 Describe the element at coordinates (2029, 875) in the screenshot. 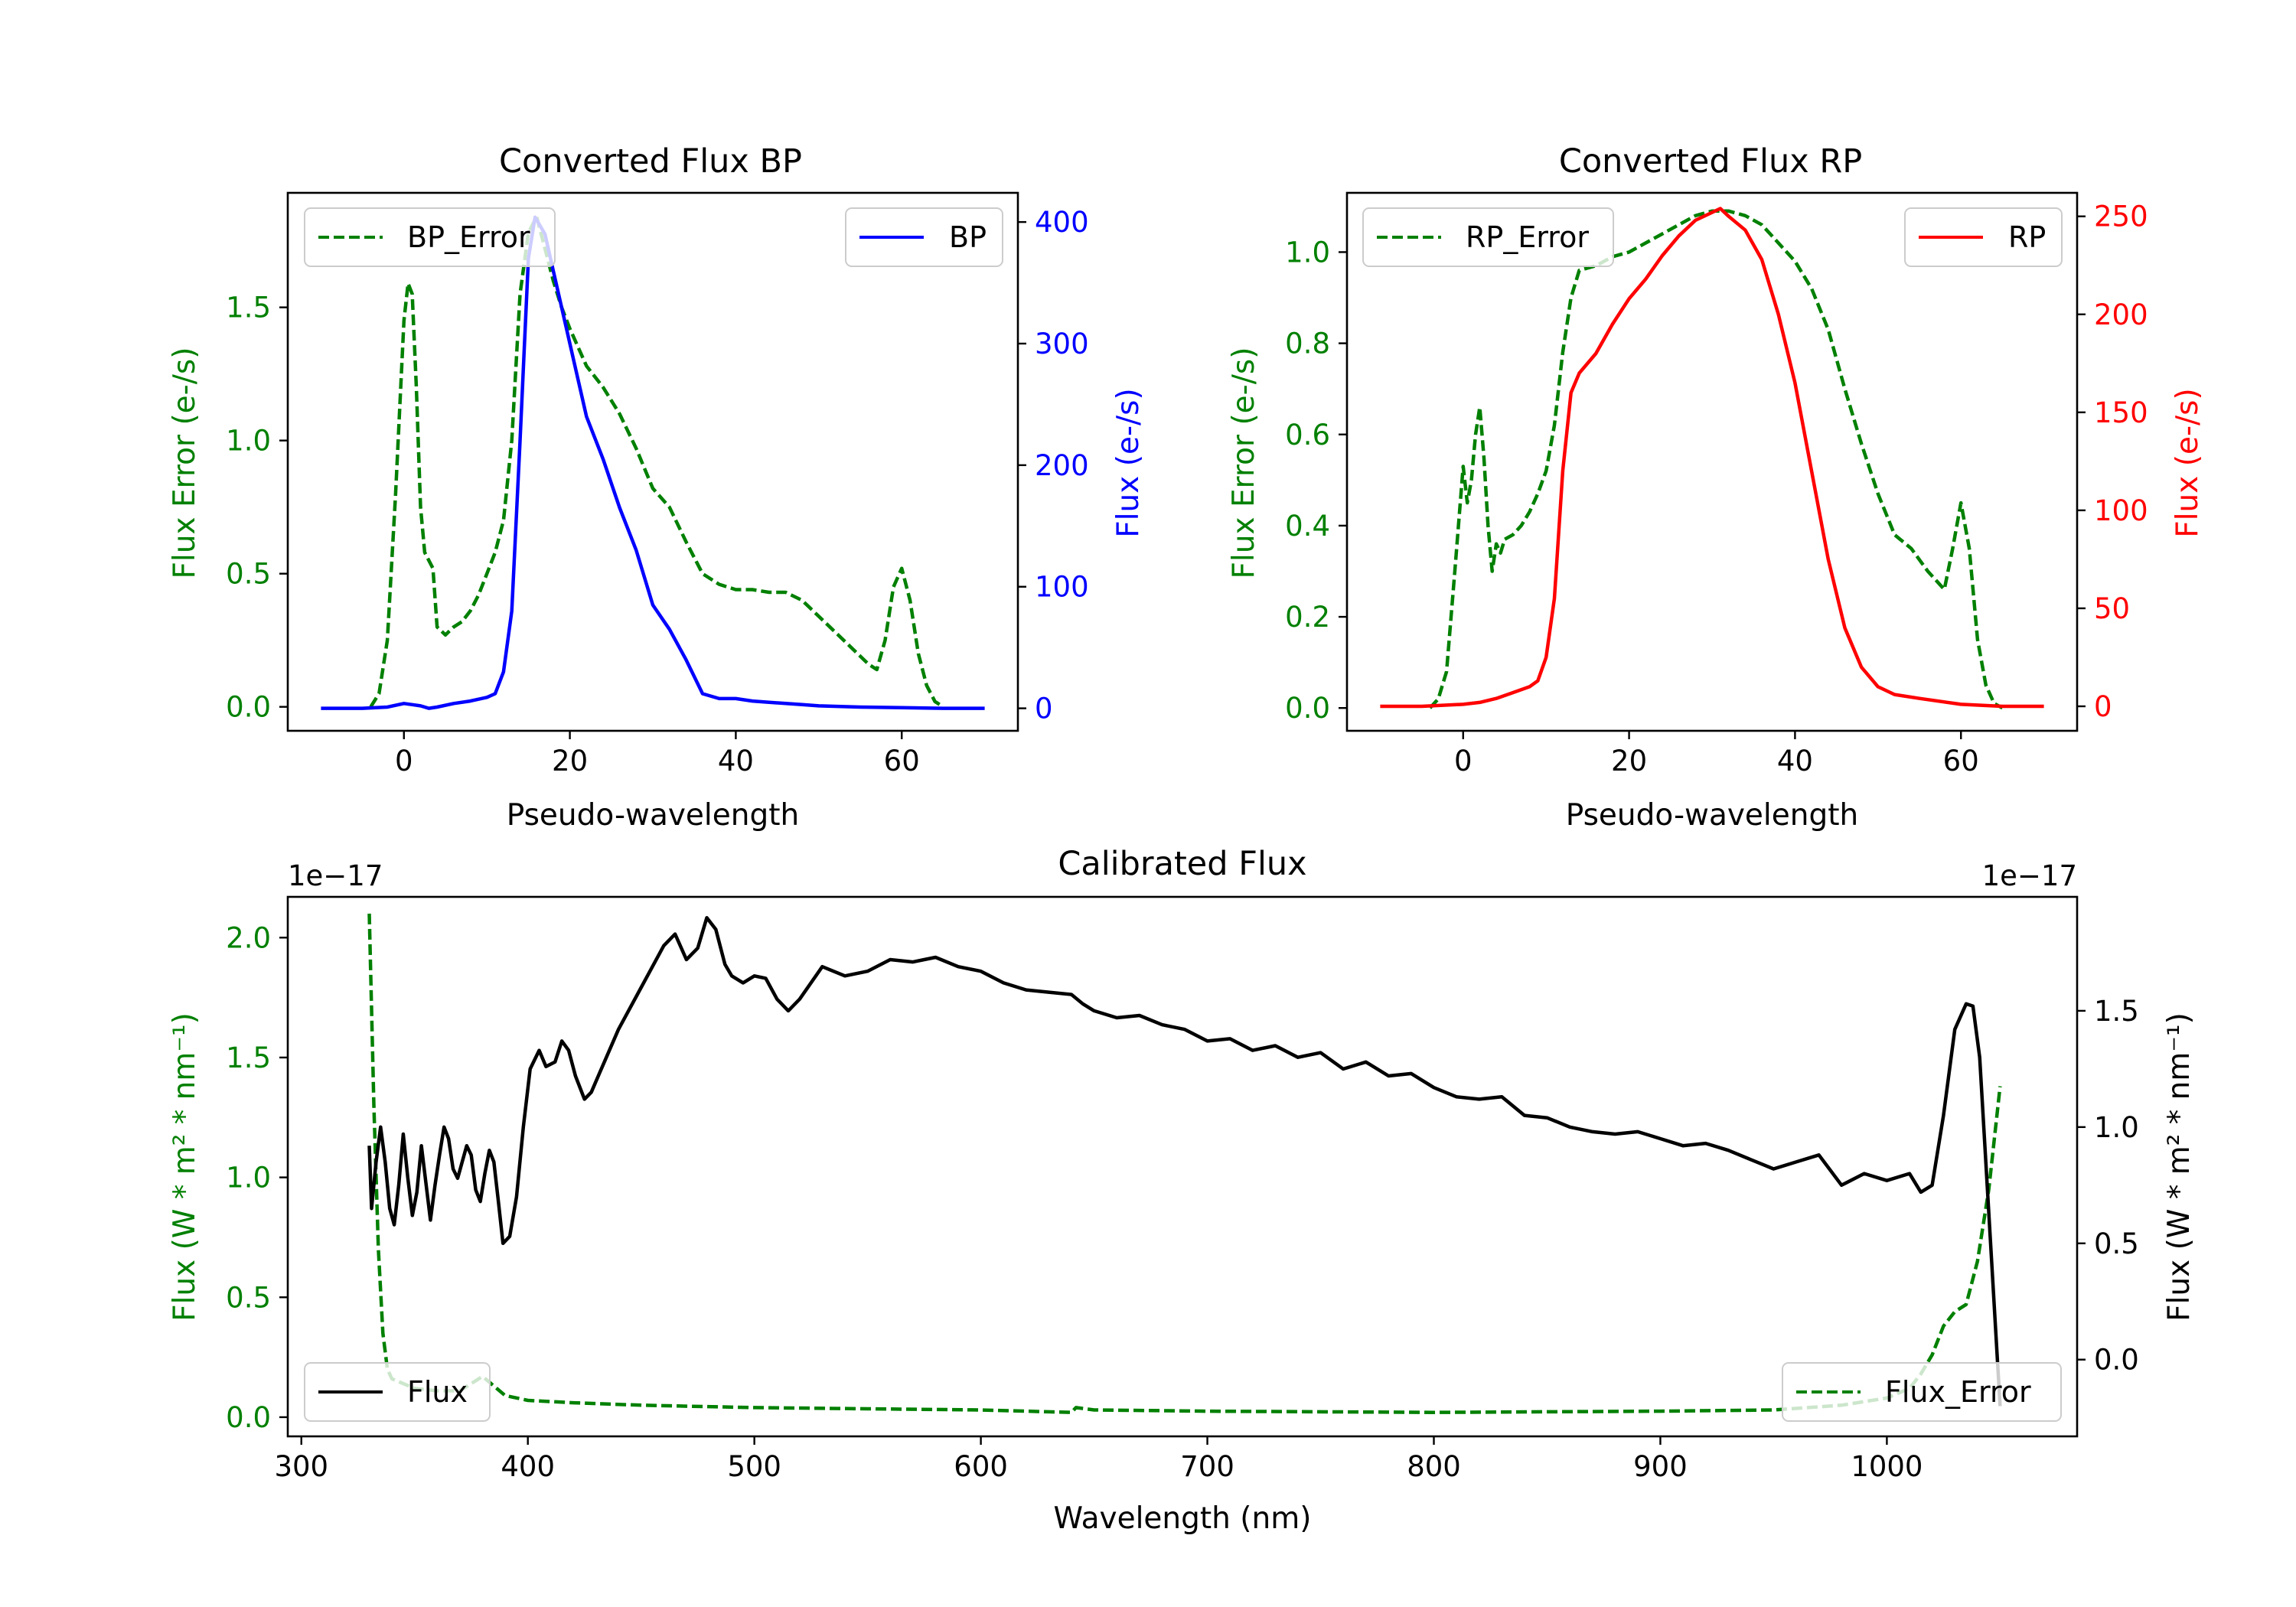

I see `chart-calibrated-right-offset: 1e−17` at that location.